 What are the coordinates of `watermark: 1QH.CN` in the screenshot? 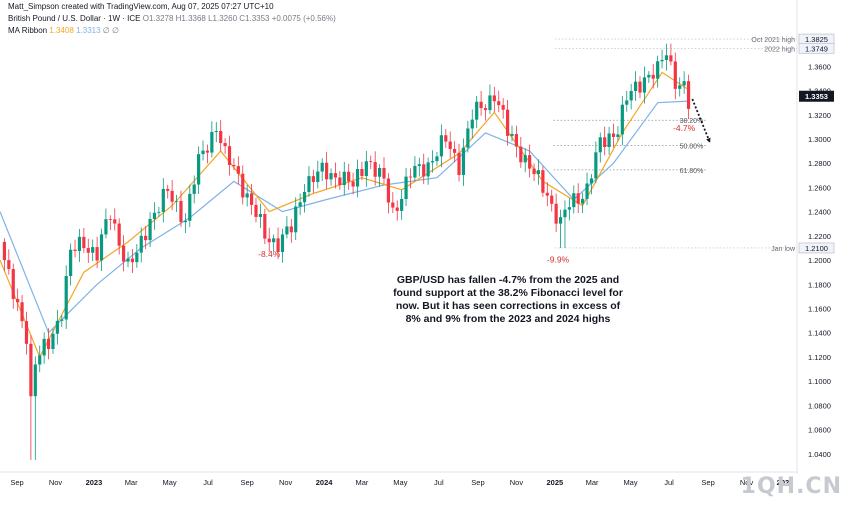 It's located at (791, 486).